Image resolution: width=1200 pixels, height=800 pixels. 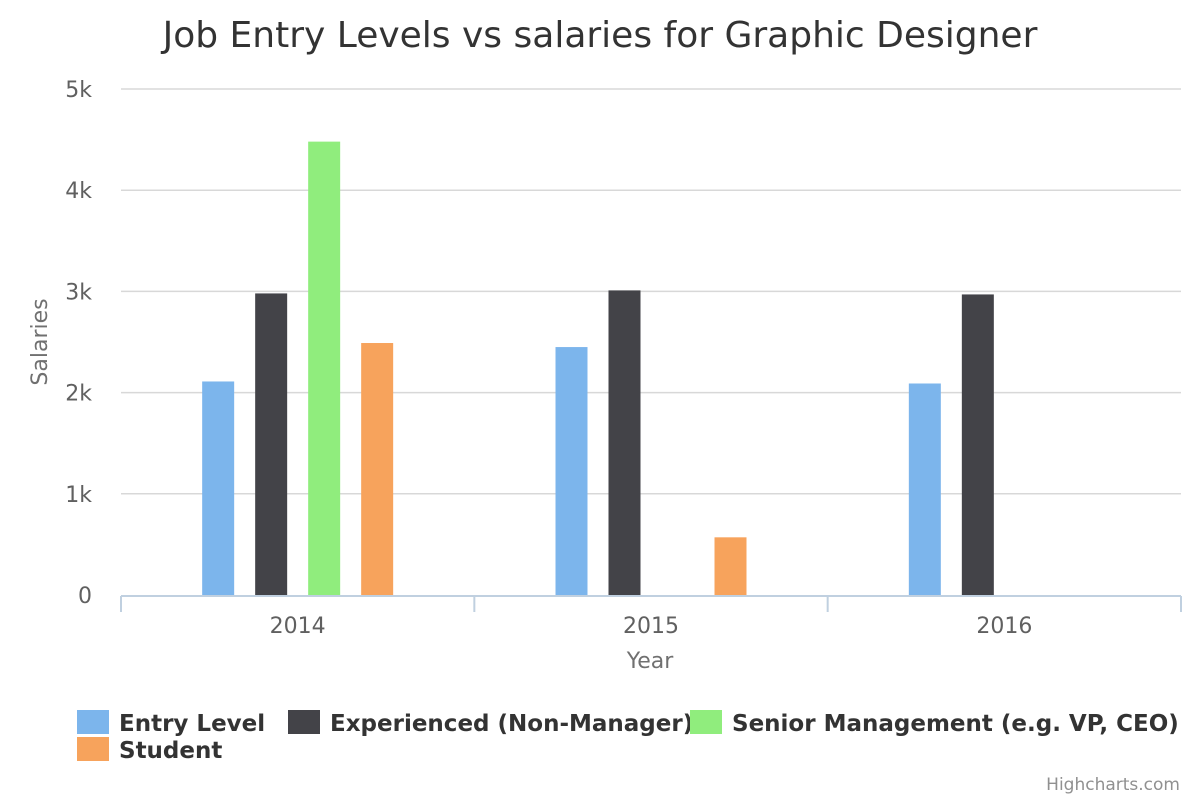 I want to click on credits-link: Highcharts.com, so click(x=1113, y=785).